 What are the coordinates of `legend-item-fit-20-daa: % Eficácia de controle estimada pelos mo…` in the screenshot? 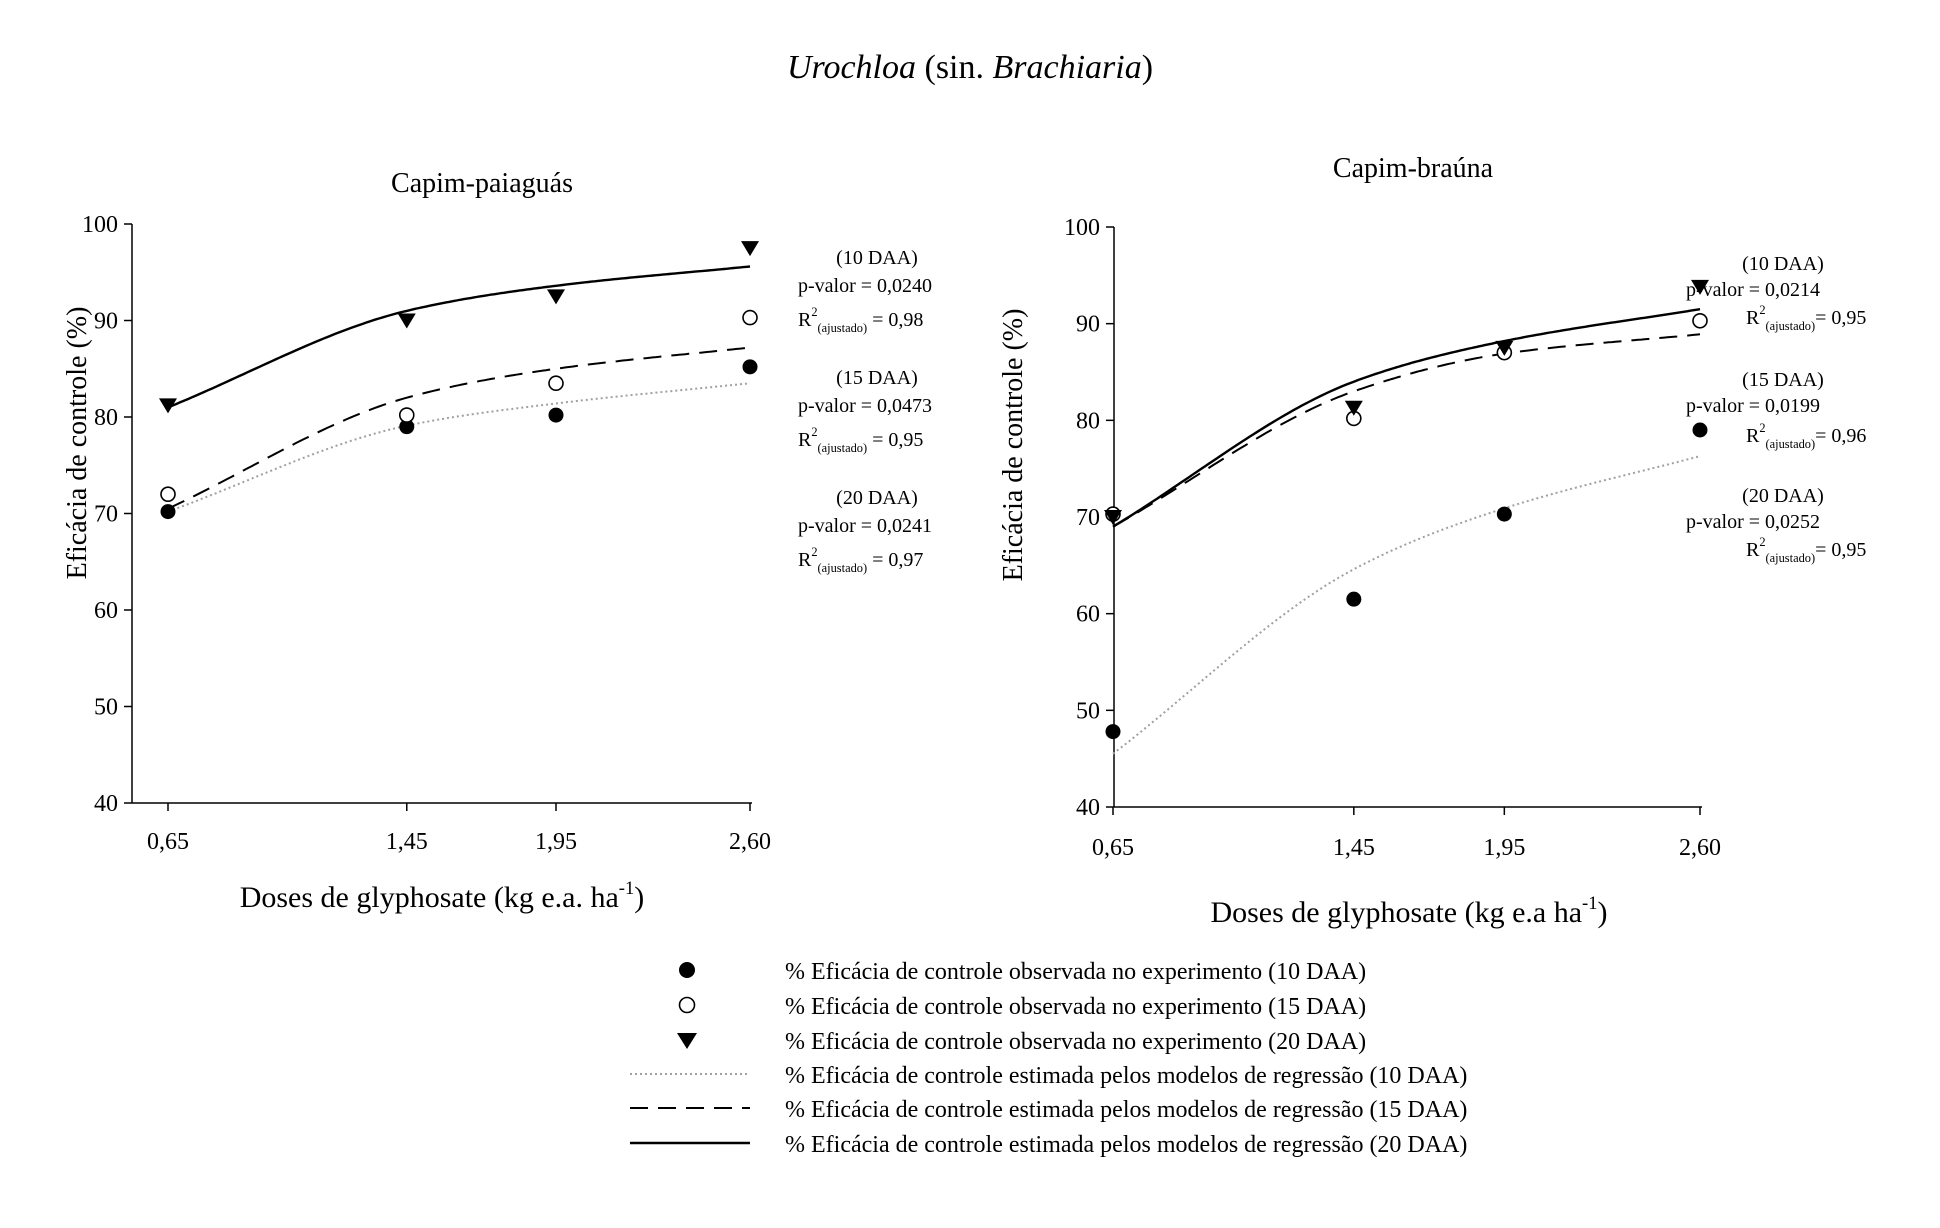 It's located at (1048, 1145).